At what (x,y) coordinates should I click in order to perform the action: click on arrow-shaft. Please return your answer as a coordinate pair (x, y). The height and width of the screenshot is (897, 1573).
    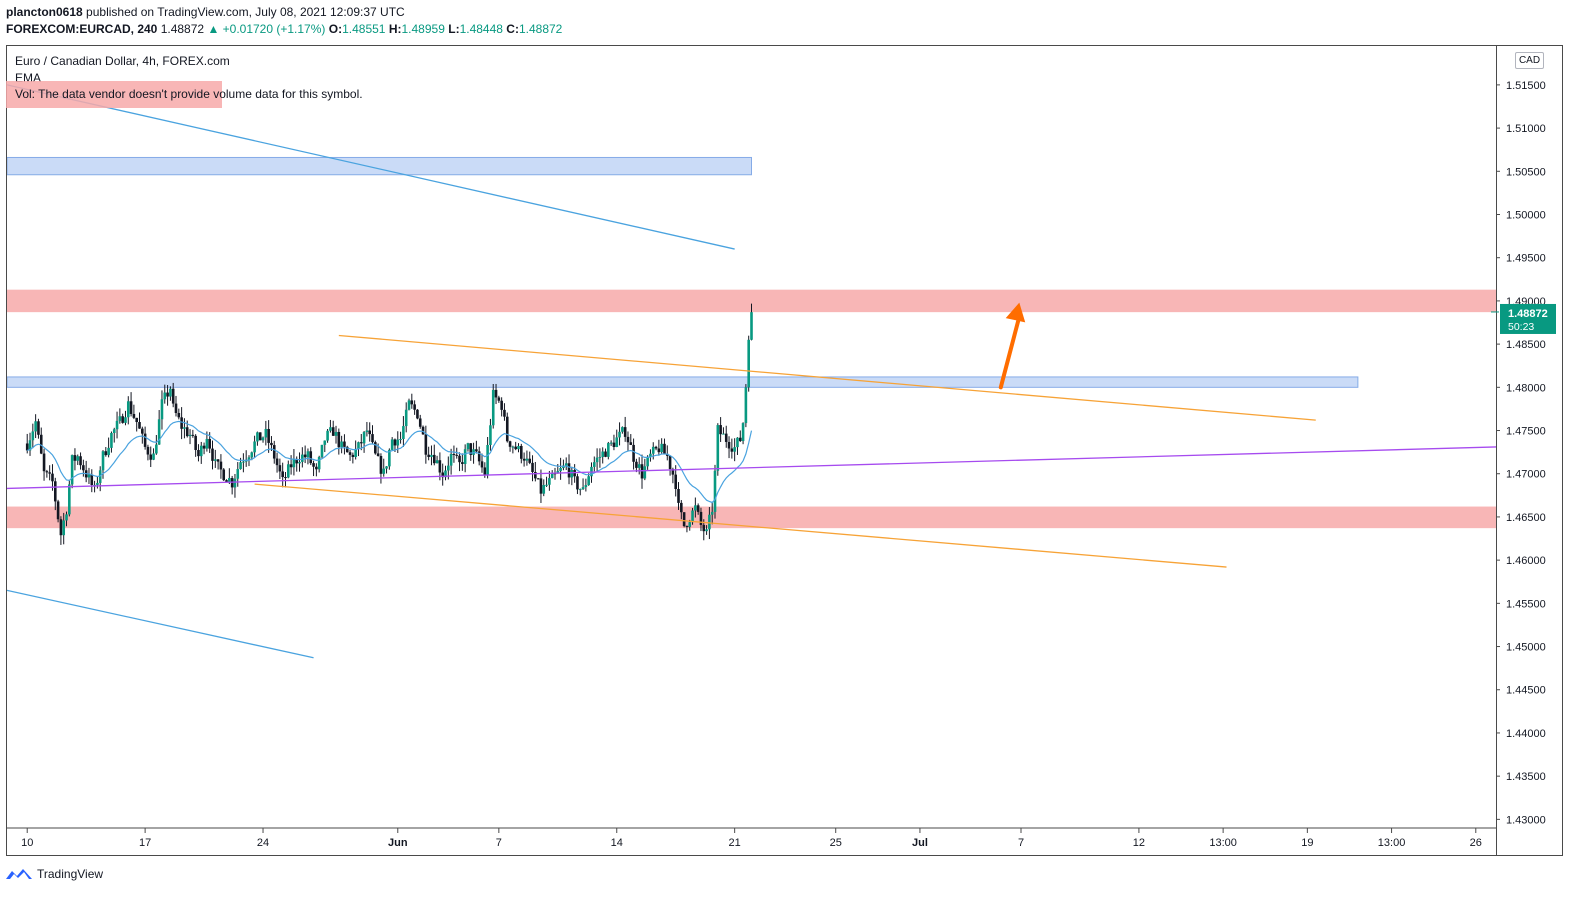
    Looking at the image, I should click on (1010, 352).